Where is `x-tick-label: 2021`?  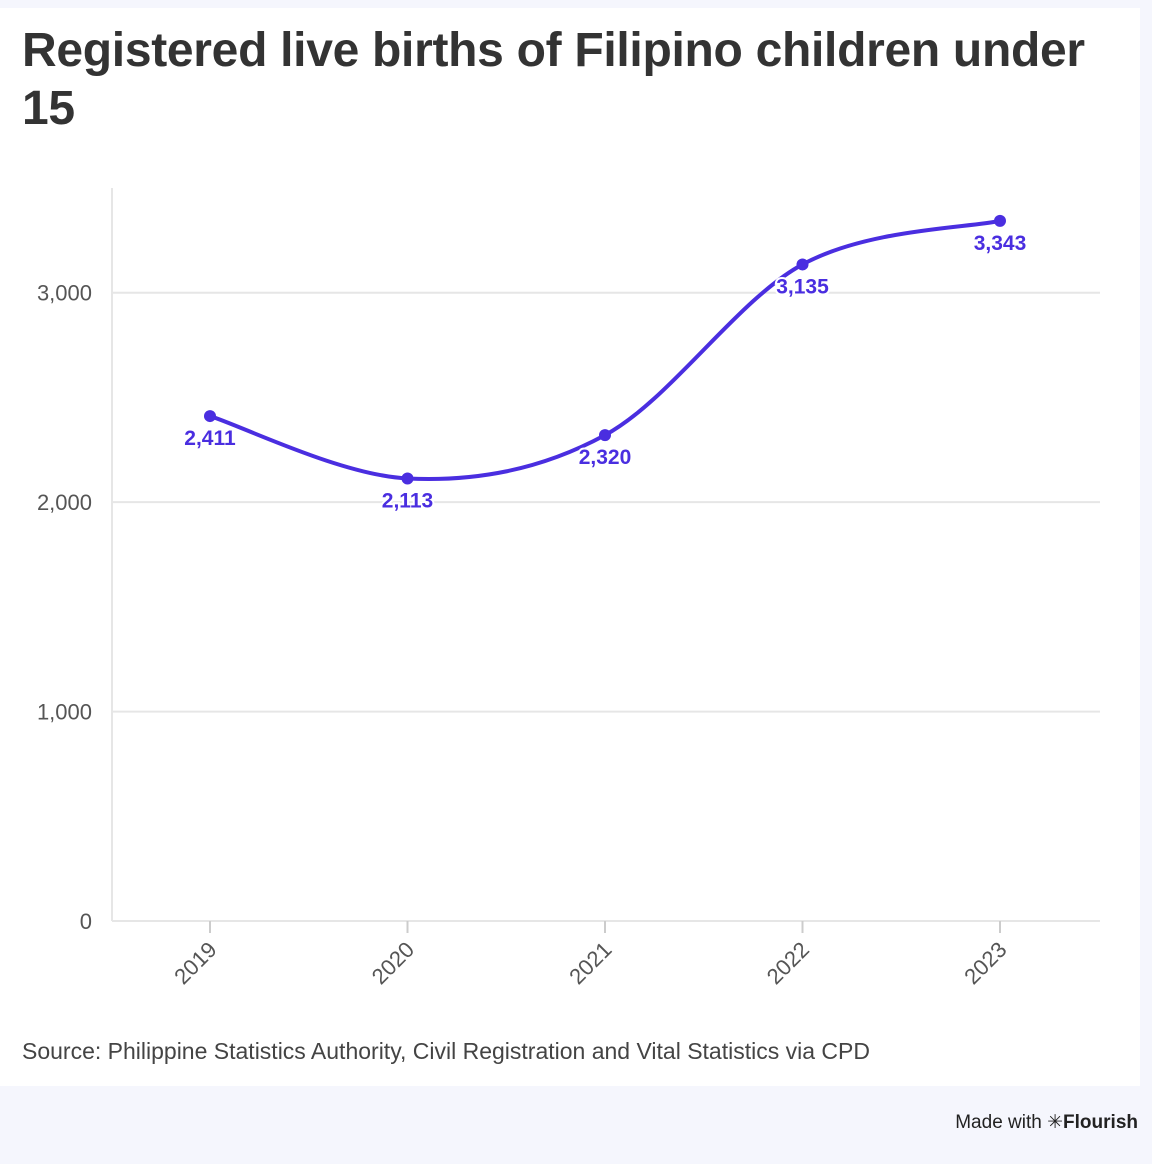 x-tick-label: 2021 is located at coordinates (590, 963).